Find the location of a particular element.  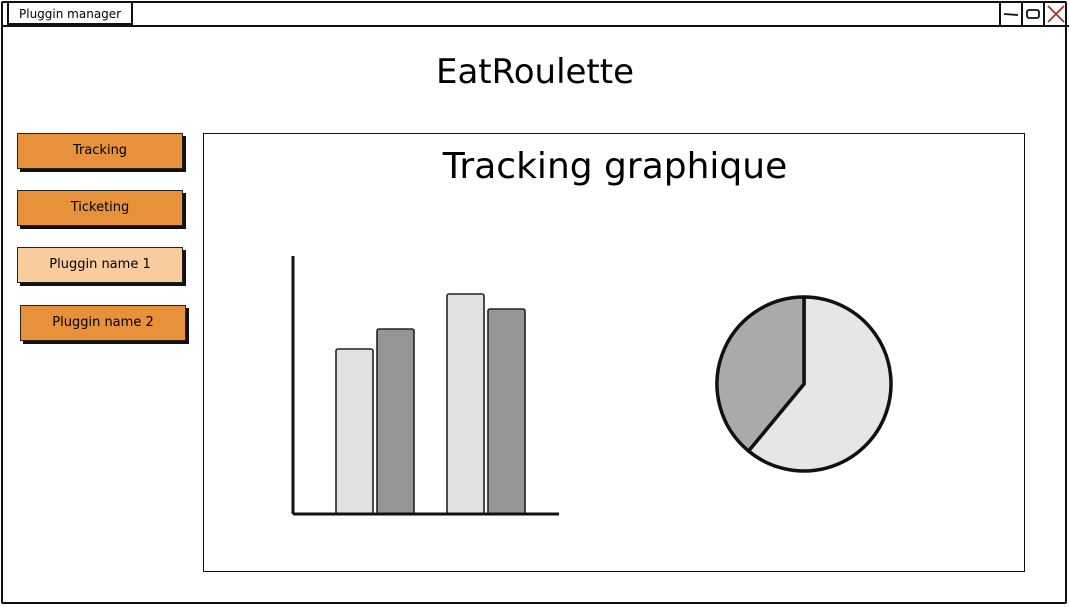

restore-icon is located at coordinates (1032, 14).